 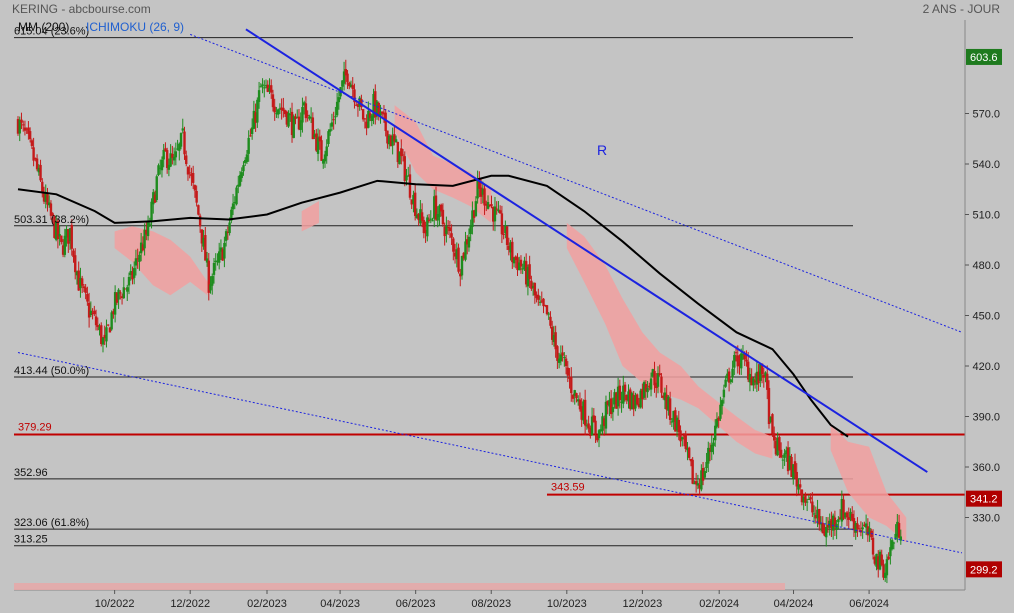 What do you see at coordinates (869, 604) in the screenshot?
I see `x-tick-label: 06/2024` at bounding box center [869, 604].